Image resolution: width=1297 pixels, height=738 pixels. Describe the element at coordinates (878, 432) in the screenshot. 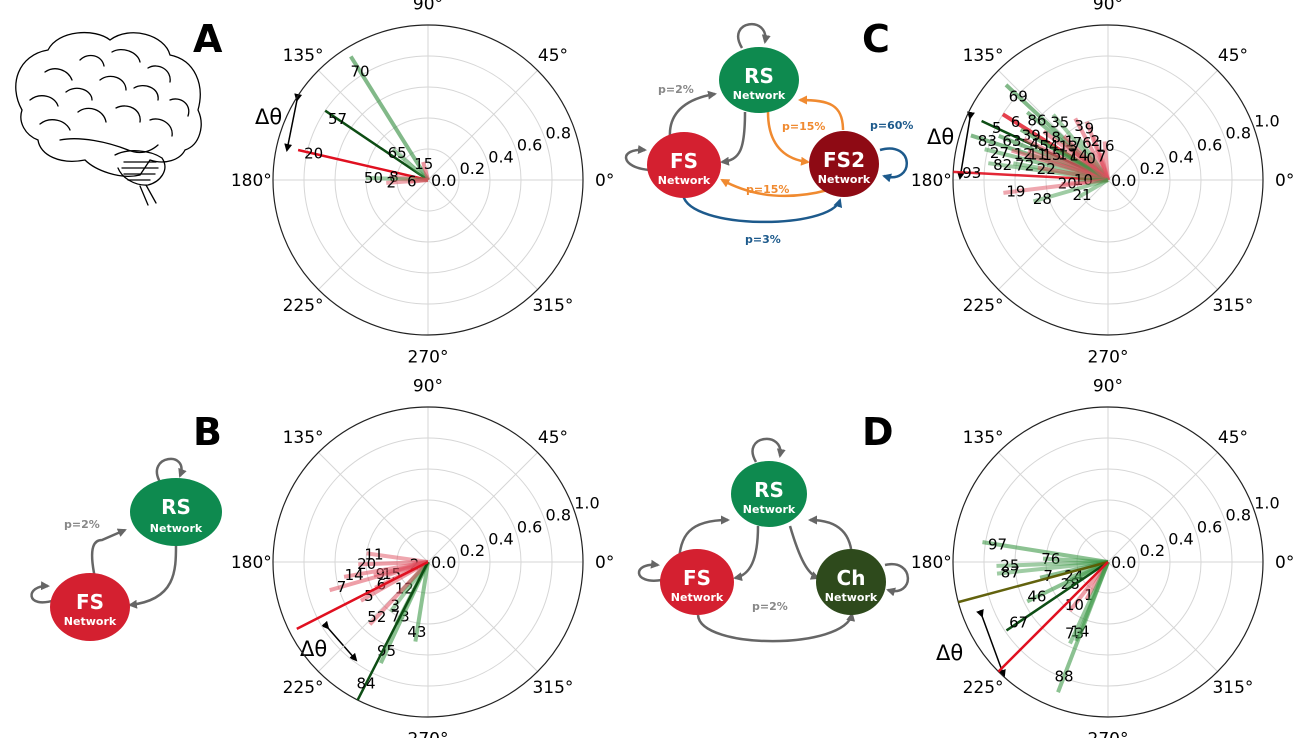

I see `panel-letter-d: D` at that location.